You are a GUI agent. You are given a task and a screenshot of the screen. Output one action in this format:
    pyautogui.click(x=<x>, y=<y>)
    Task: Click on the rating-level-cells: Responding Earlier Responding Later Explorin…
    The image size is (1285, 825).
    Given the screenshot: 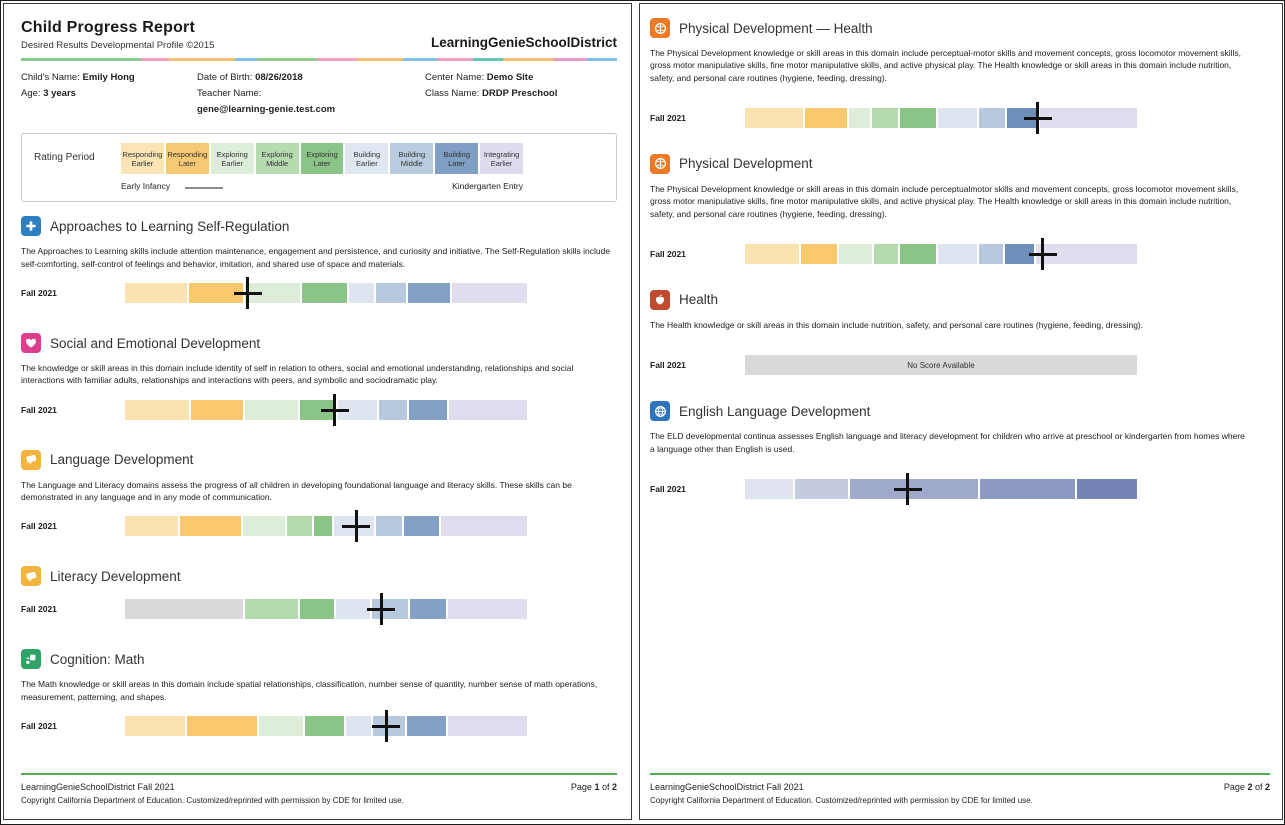 What is the action you would take?
    pyautogui.click(x=322, y=159)
    